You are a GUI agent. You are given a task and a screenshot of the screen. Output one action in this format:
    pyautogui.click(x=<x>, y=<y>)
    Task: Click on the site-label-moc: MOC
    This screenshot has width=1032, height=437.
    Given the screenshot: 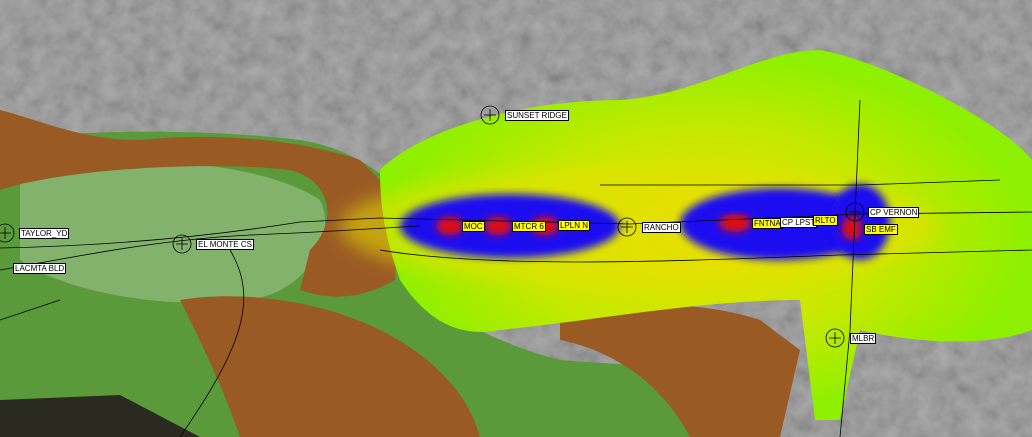 What is the action you would take?
    pyautogui.click(x=473, y=226)
    